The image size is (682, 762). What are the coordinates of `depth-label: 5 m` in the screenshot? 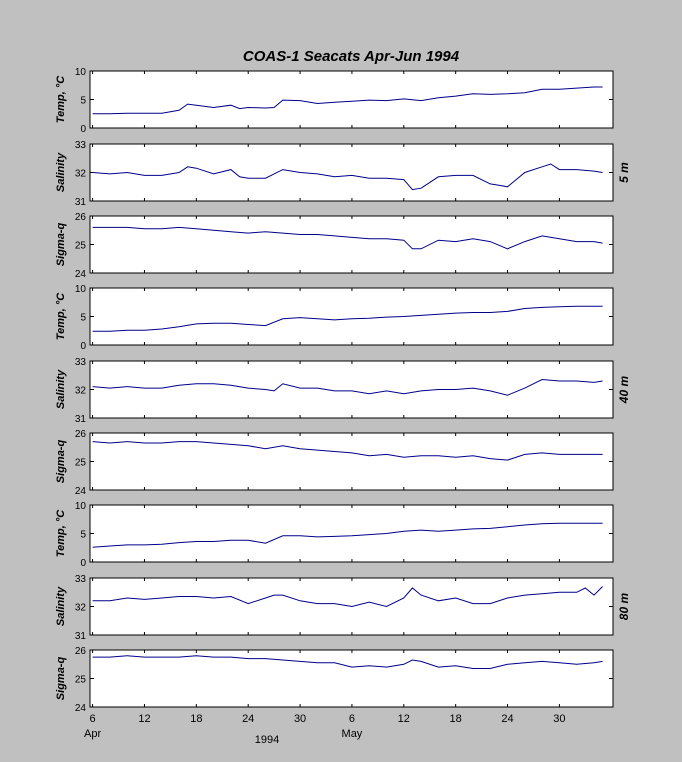 It's located at (624, 172).